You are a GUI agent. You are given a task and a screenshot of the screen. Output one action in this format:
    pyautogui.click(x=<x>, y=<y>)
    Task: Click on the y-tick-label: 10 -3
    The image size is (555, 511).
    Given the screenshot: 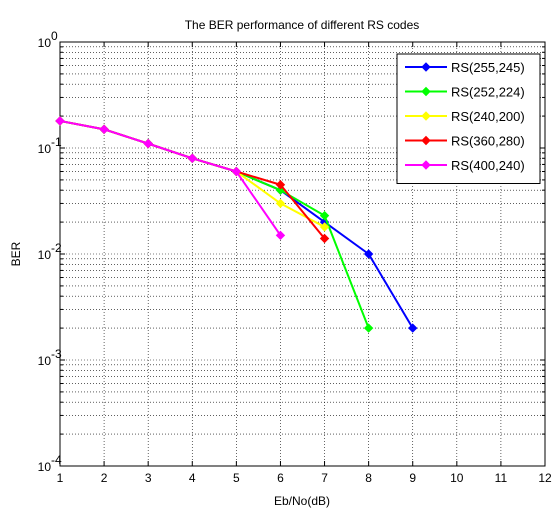 What is the action you would take?
    pyautogui.click(x=50, y=357)
    